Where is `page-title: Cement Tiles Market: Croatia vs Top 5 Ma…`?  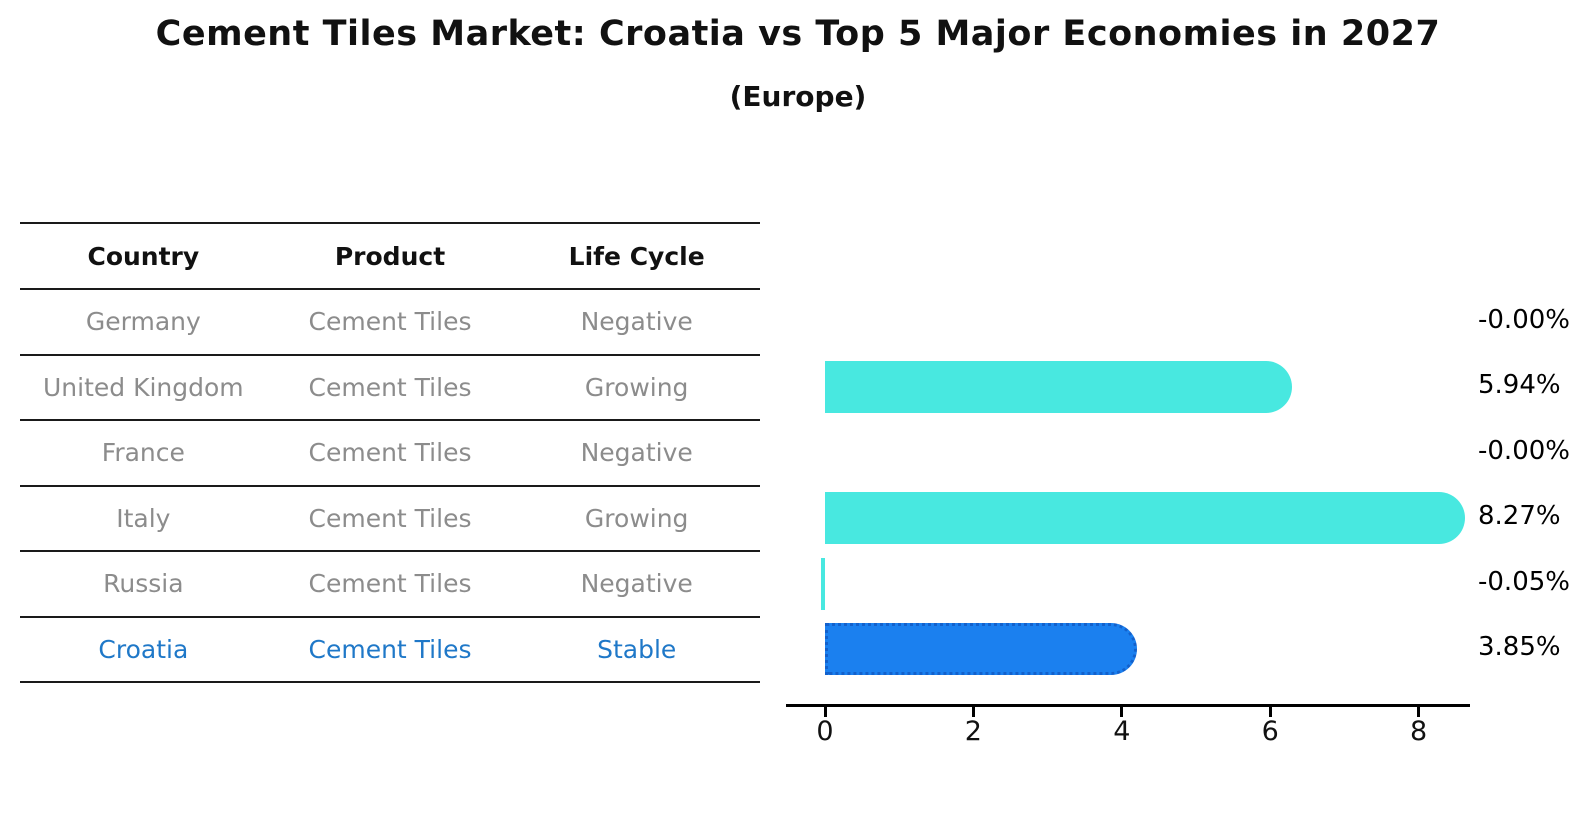 page-title: Cement Tiles Market: Croatia vs Top 5 Ma… is located at coordinates (798, 34).